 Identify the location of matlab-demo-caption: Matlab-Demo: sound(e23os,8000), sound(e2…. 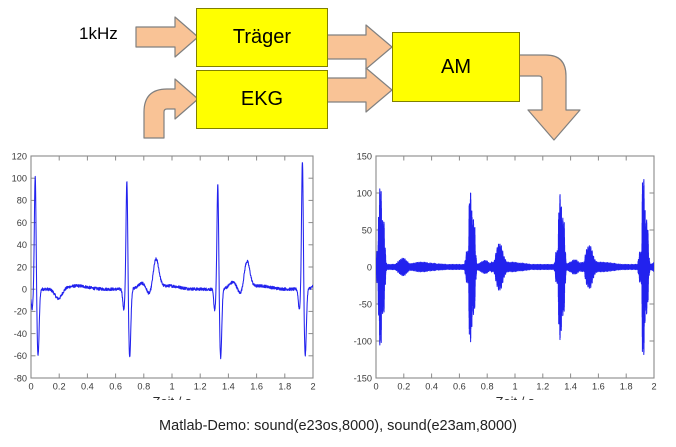
(338, 426).